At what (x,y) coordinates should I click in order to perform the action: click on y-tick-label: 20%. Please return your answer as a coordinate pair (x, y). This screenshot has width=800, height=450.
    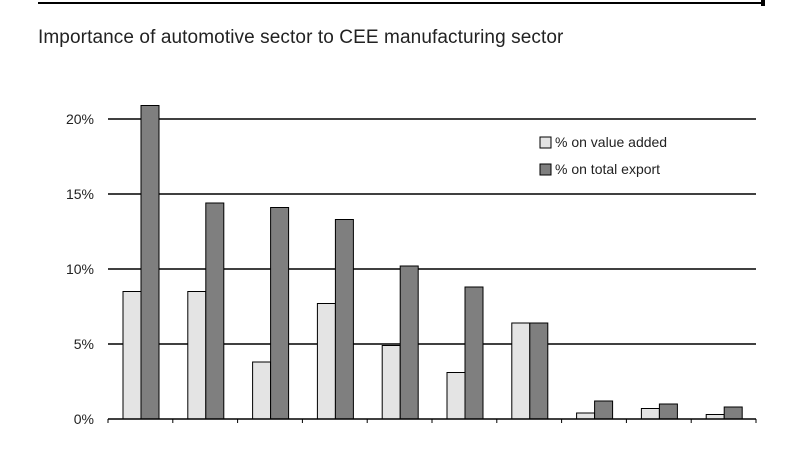
    Looking at the image, I should click on (80, 119).